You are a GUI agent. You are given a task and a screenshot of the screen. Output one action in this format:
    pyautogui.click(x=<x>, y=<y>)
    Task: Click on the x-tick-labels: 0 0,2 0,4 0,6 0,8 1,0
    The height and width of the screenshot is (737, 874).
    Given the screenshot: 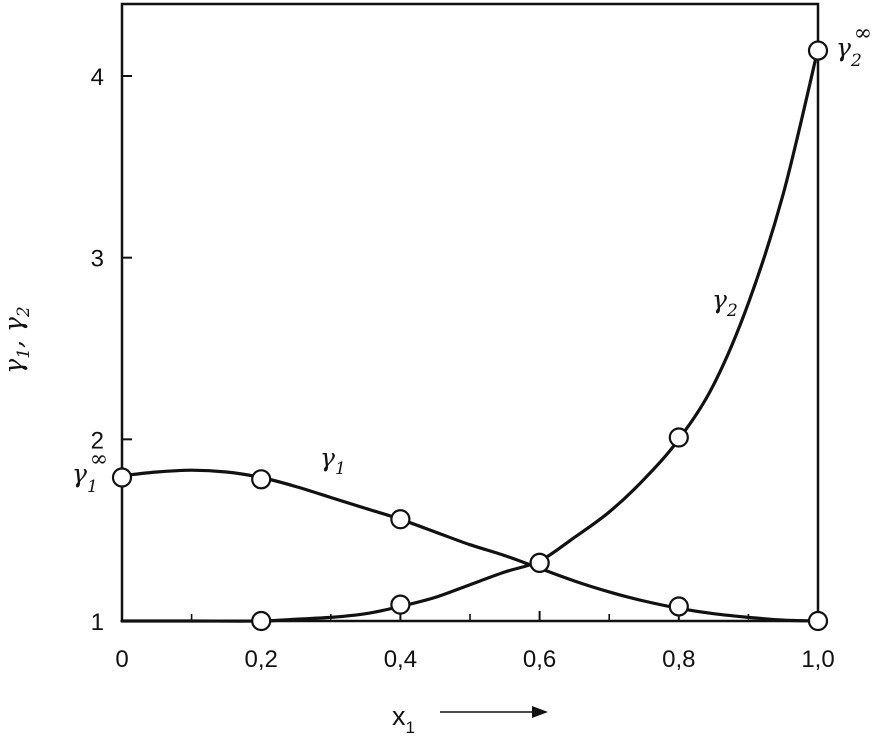 What is the action you would take?
    pyautogui.click(x=474, y=659)
    